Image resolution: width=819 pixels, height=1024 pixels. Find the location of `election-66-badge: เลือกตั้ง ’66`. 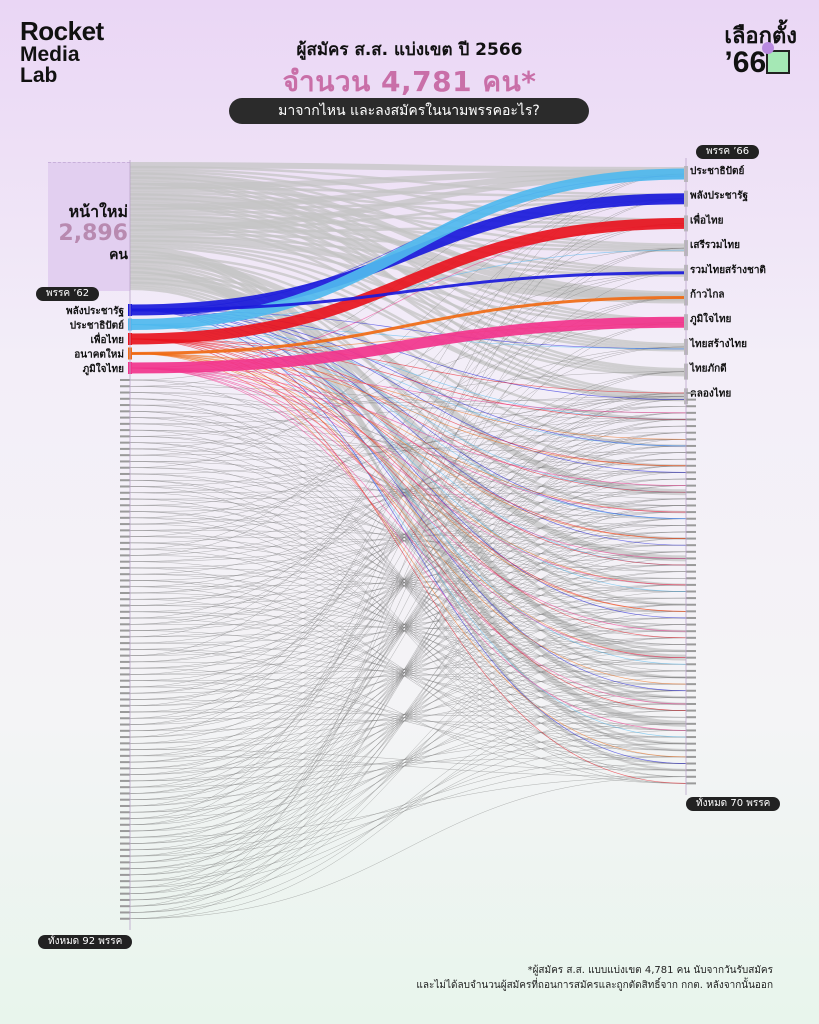

election-66-badge: เลือกตั้ง ’66 is located at coordinates (760, 51).